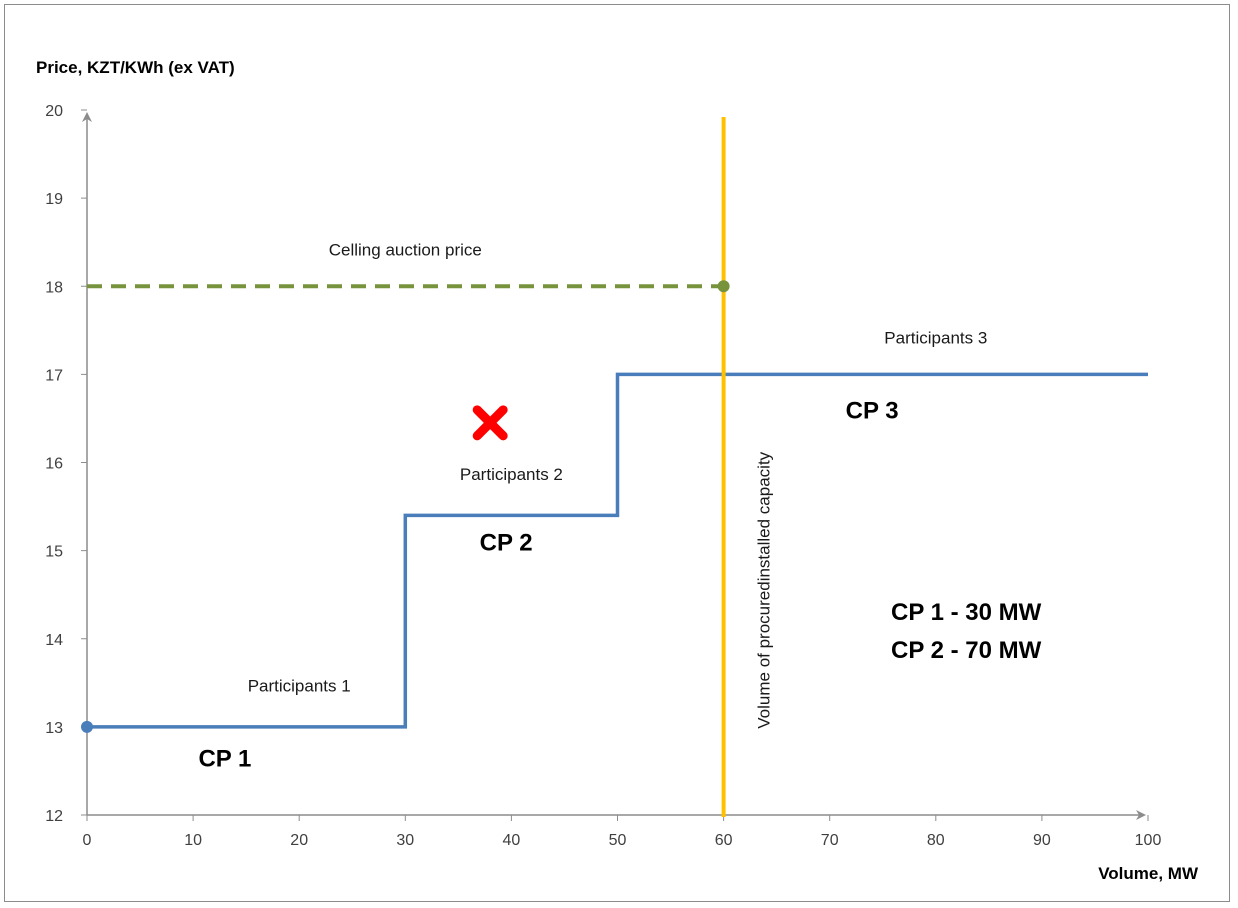 The width and height of the screenshot is (1238, 908). Describe the element at coordinates (966, 612) in the screenshot. I see `capacity-summary-line: CP 1 - 30 MW` at that location.